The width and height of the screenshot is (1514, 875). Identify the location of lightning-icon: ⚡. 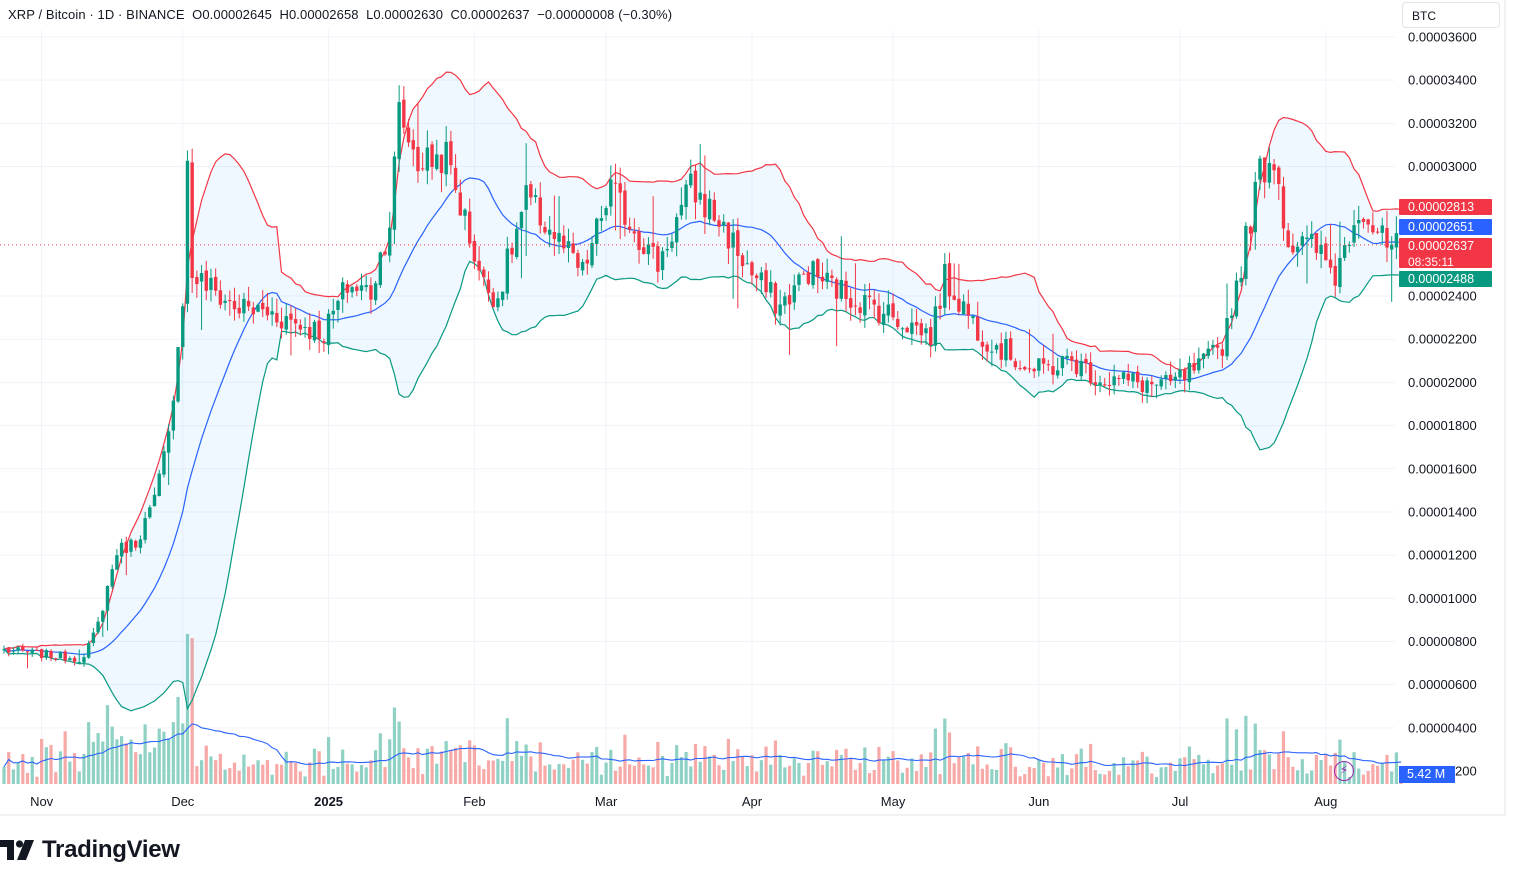
(1344, 771).